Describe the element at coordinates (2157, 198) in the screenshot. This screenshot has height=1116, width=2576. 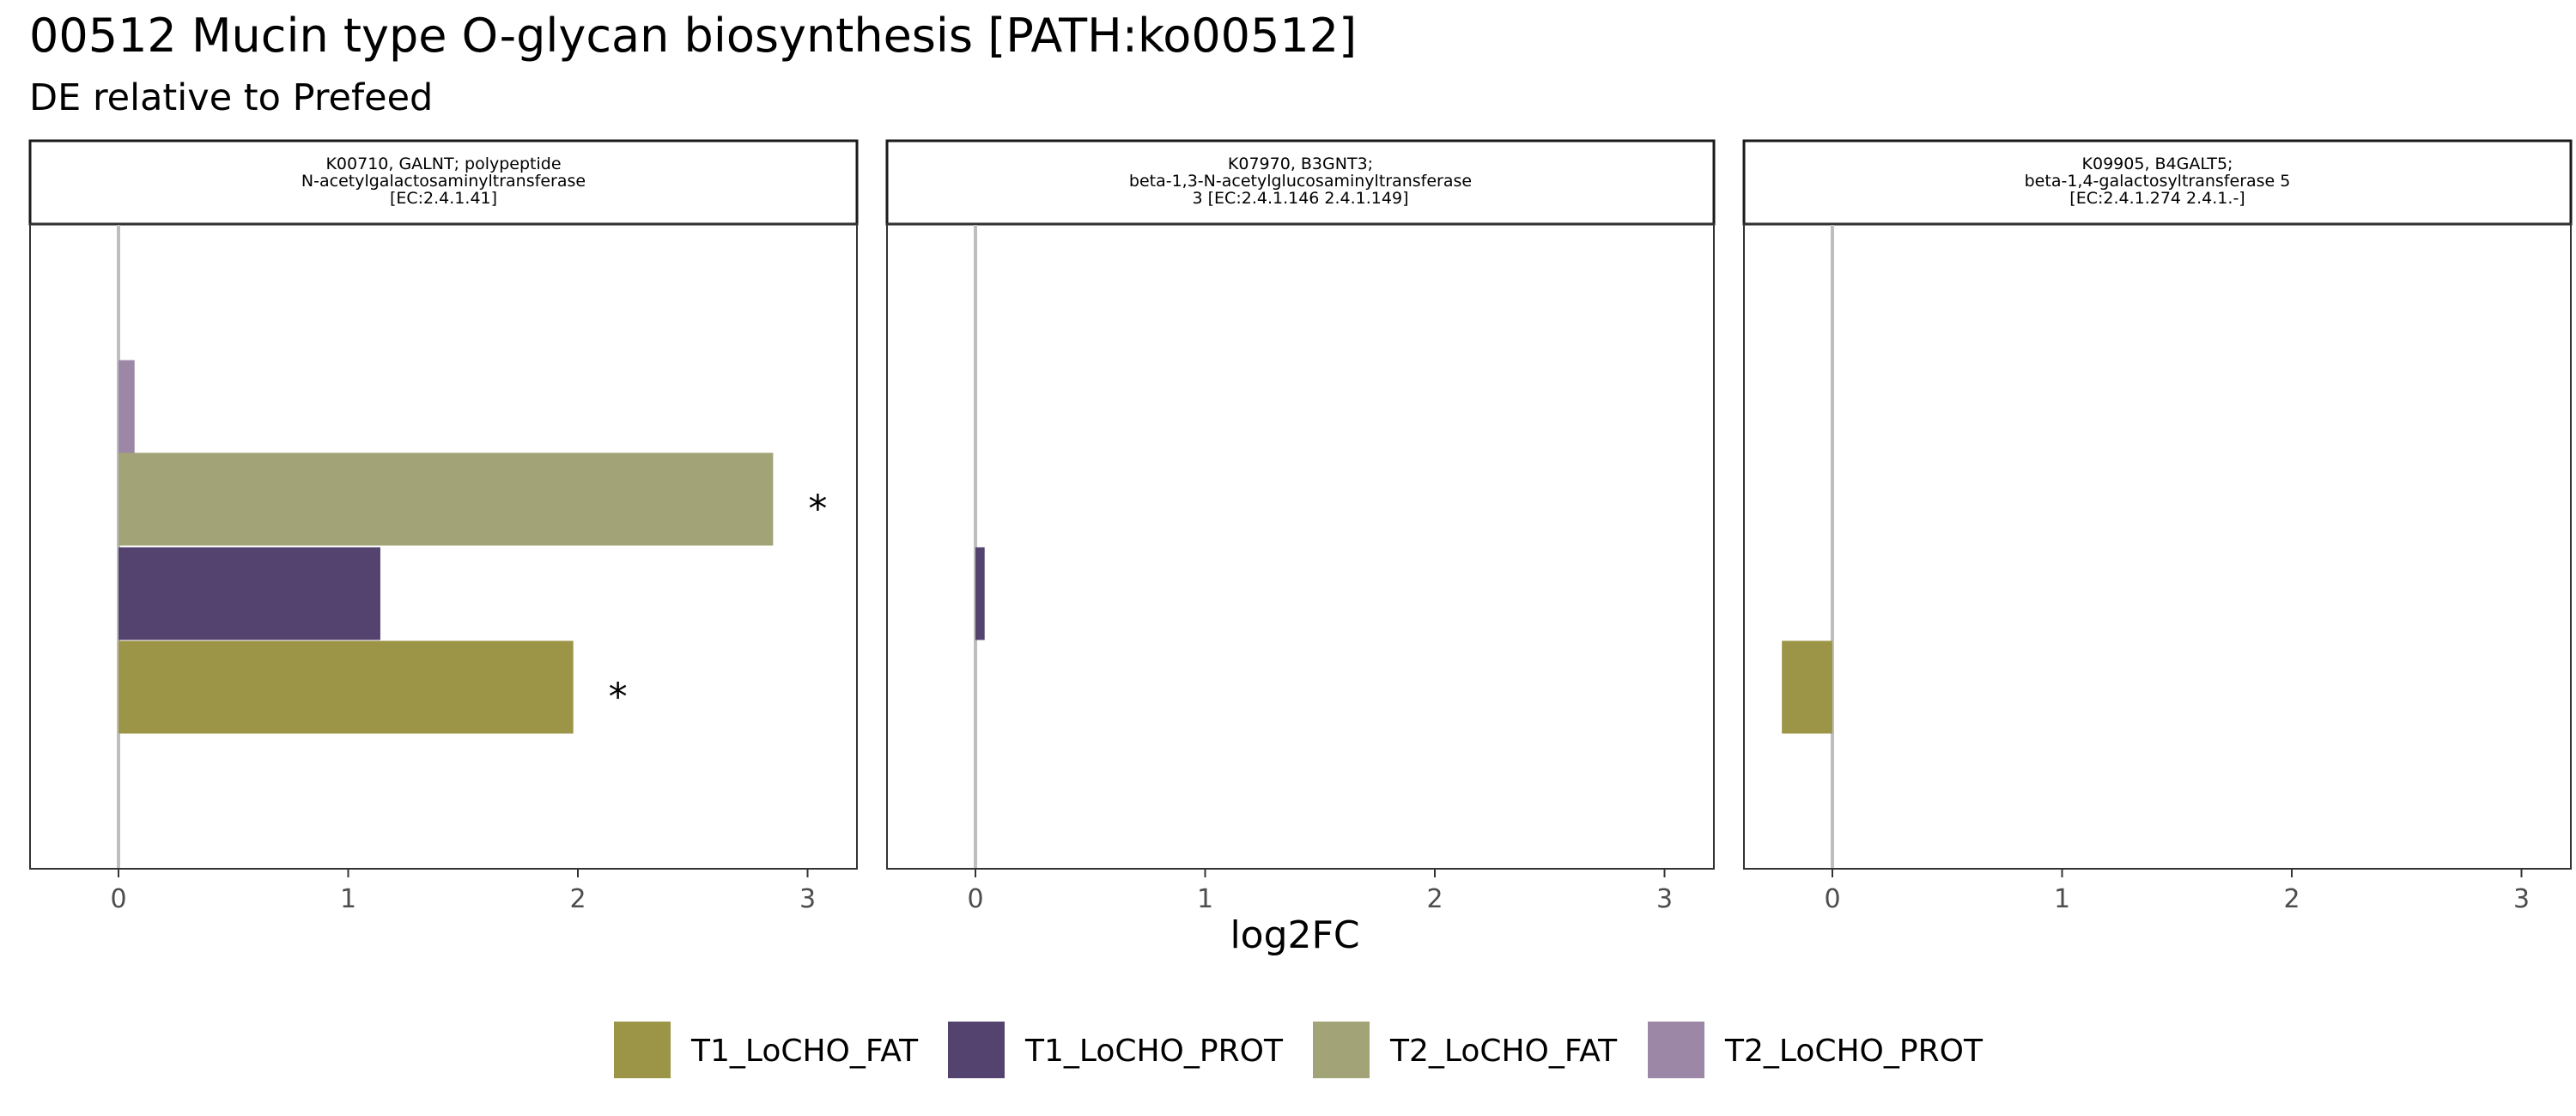
I see `facet-label-line: [EC:2.4.1.274 2.4.1.-]` at that location.